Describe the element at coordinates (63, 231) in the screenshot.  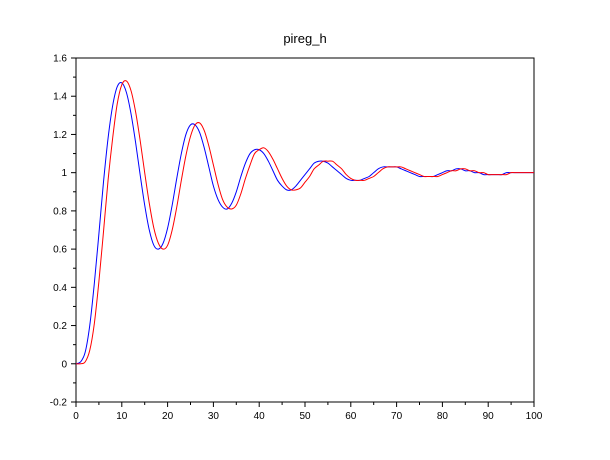
I see `y-axis: -0.2 0 0.2 0.4 0.6 0.8 1 1.2 1.4 1.6` at that location.